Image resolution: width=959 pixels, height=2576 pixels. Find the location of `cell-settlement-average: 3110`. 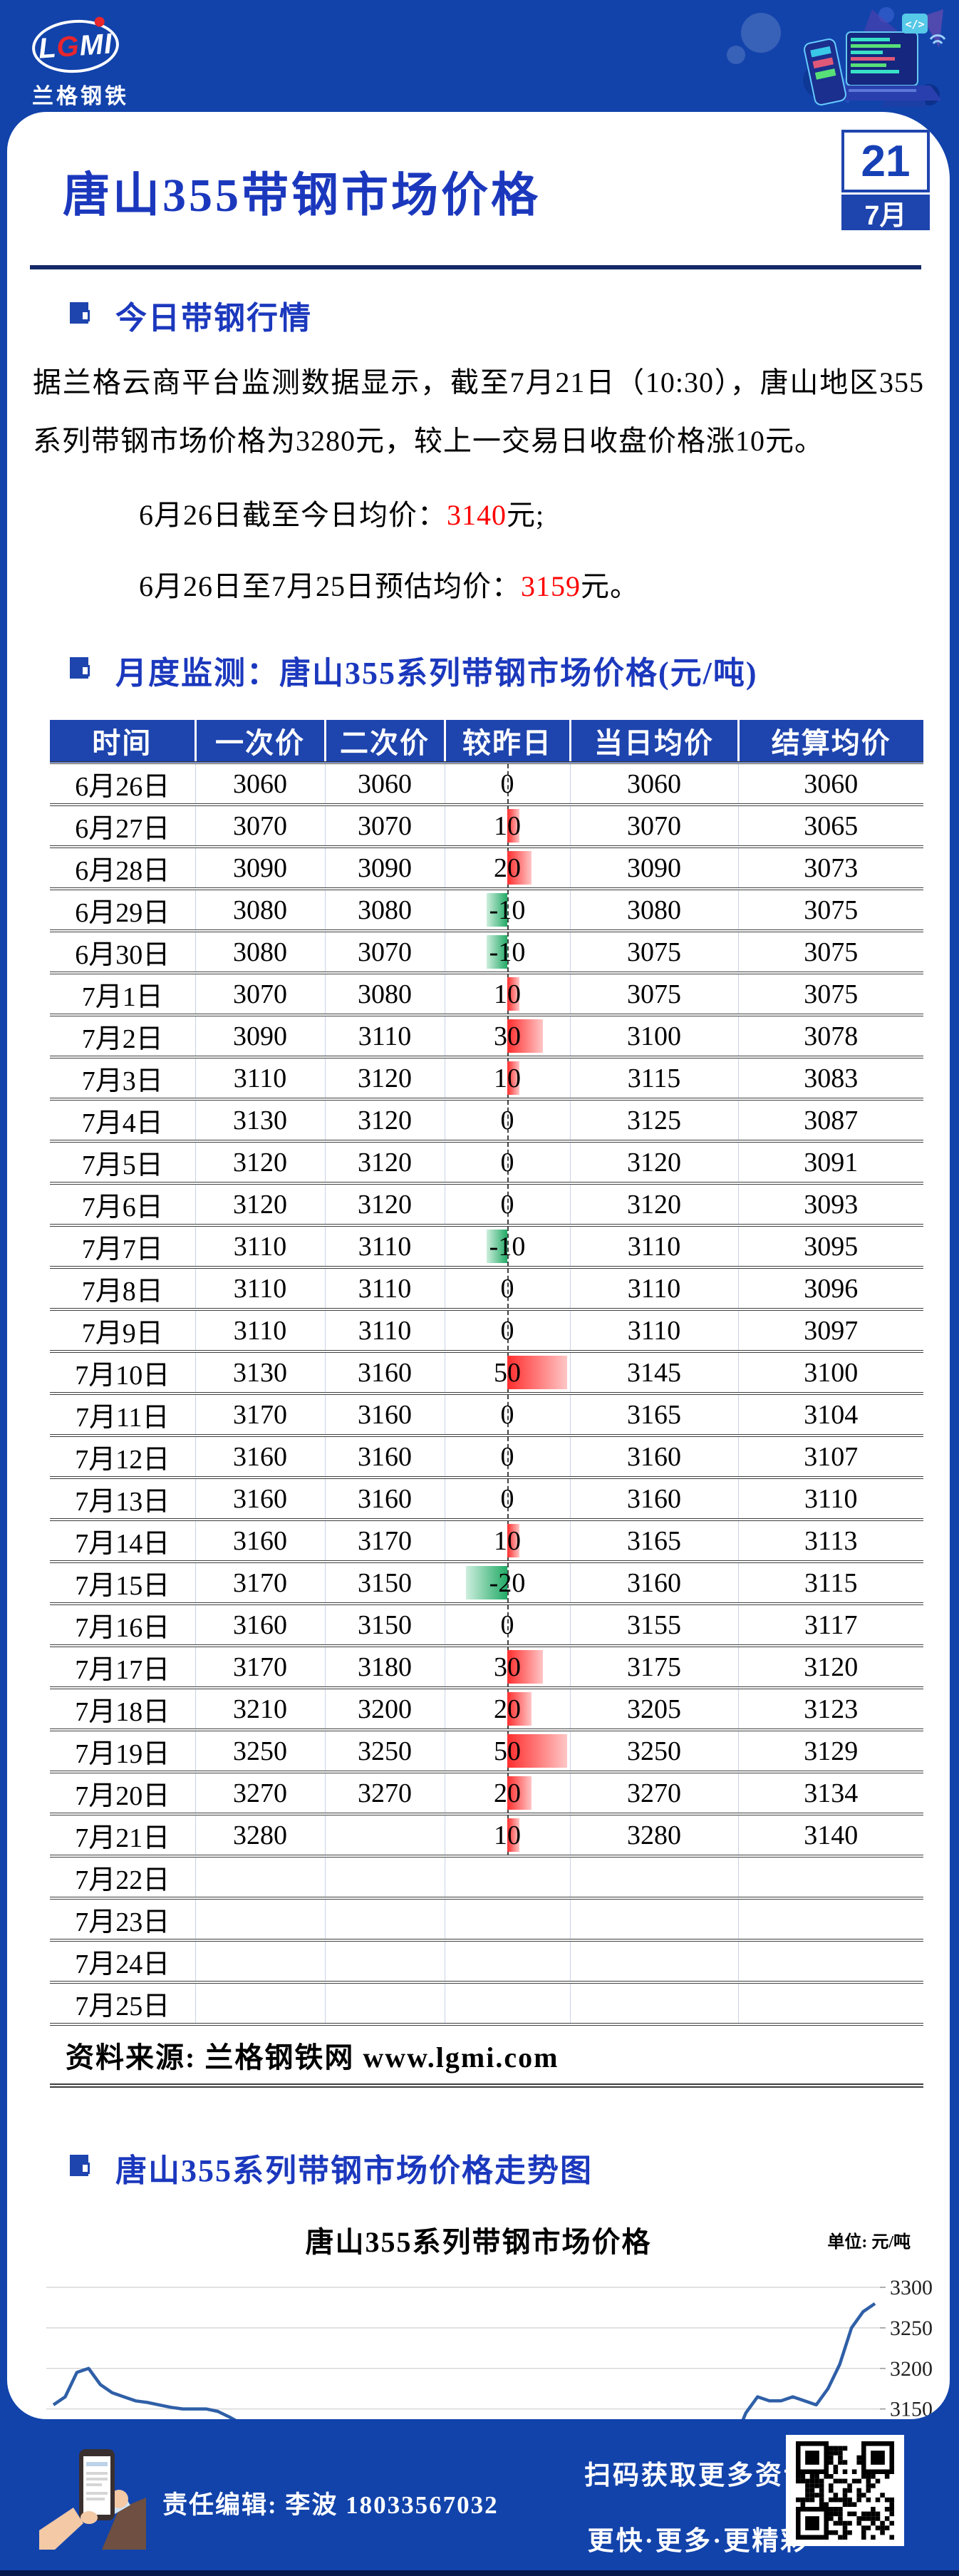

cell-settlement-average: 3110 is located at coordinates (830, 1499).